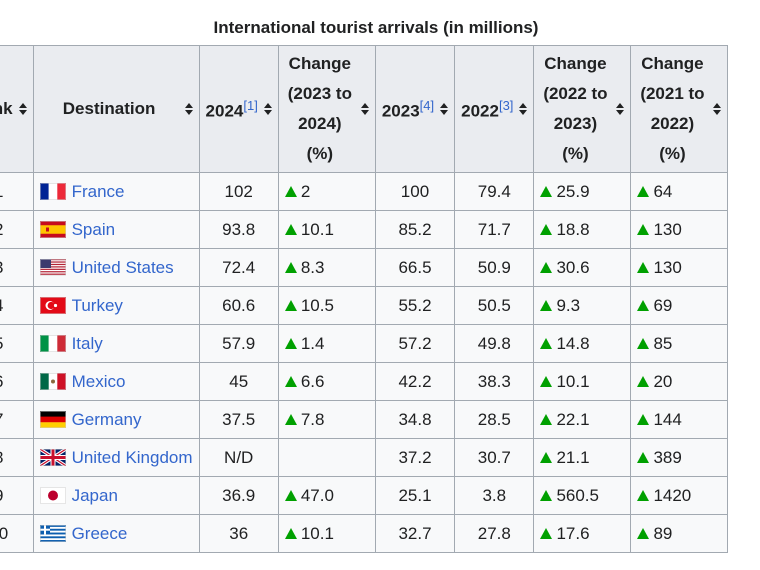  What do you see at coordinates (238, 457) in the screenshot?
I see `cell-y2024: N/D` at bounding box center [238, 457].